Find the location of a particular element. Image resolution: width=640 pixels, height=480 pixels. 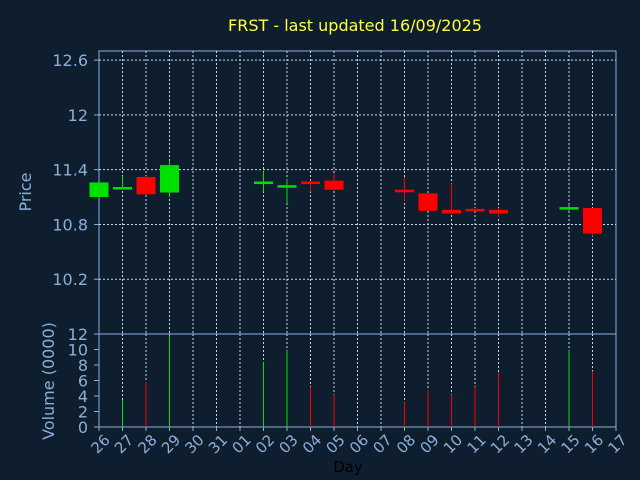

price-tick-label: 10.8 is located at coordinates (70, 224).